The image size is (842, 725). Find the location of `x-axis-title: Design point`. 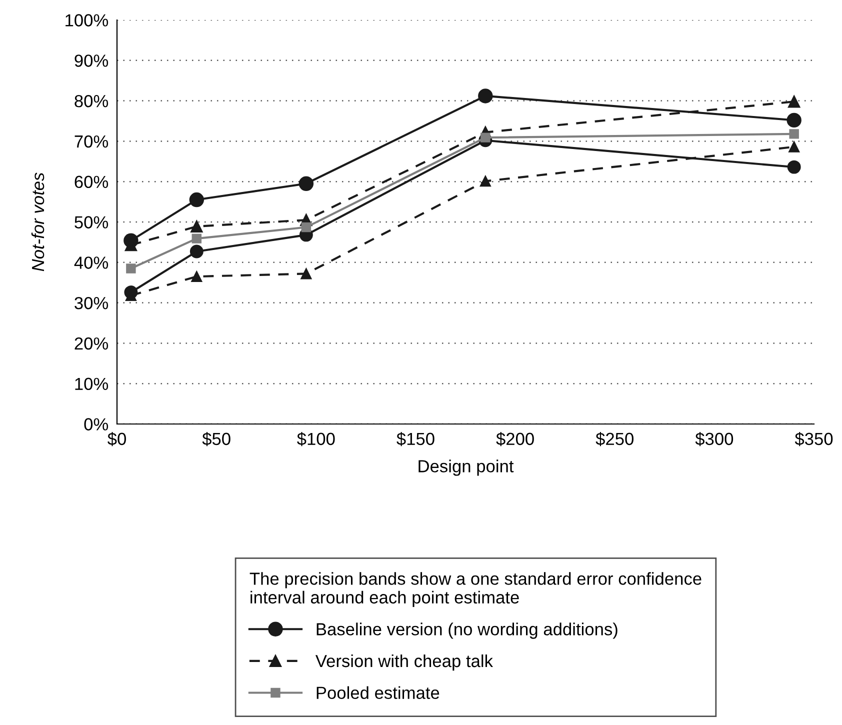

x-axis-title: Design point is located at coordinates (466, 468).